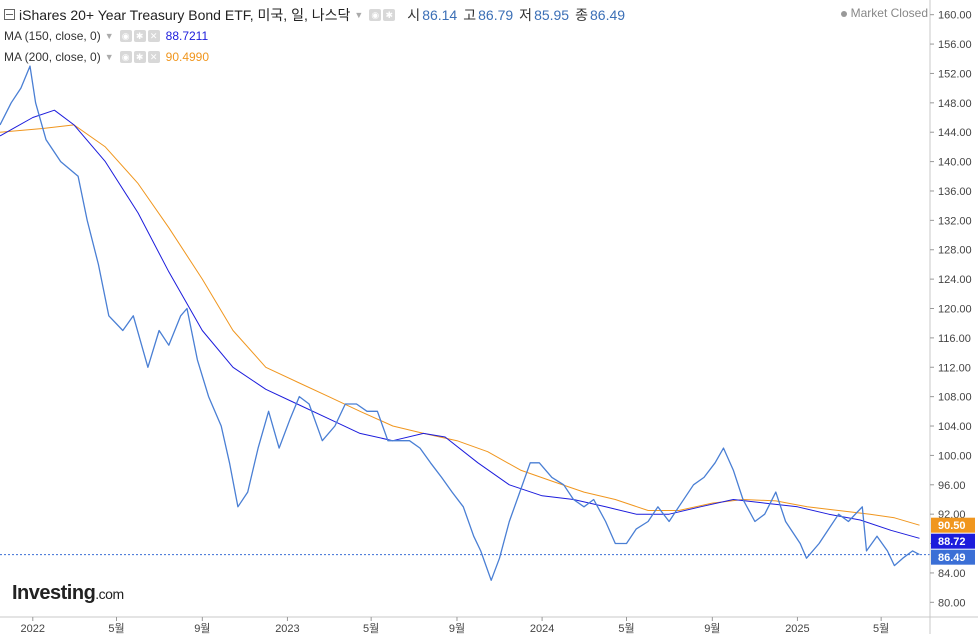  I want to click on indicator-row-ma150: MA (150, close, 0) ▼ ◉ ✱ ✕ 88.7211, so click(314, 35).